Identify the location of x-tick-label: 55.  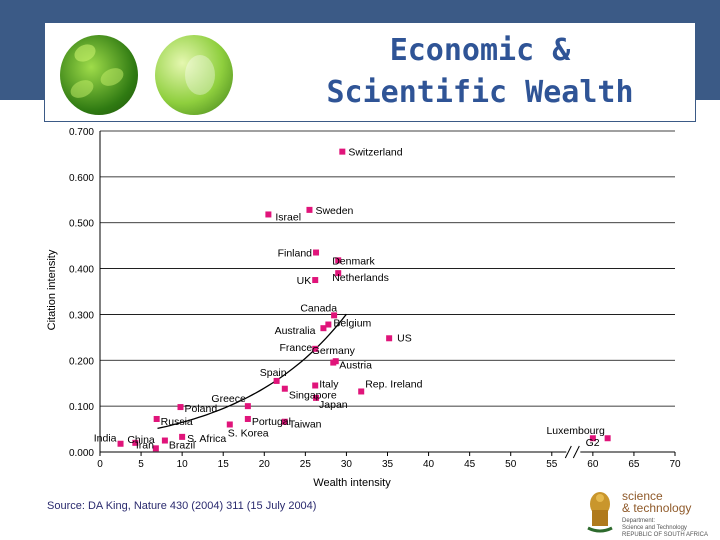
(552, 464).